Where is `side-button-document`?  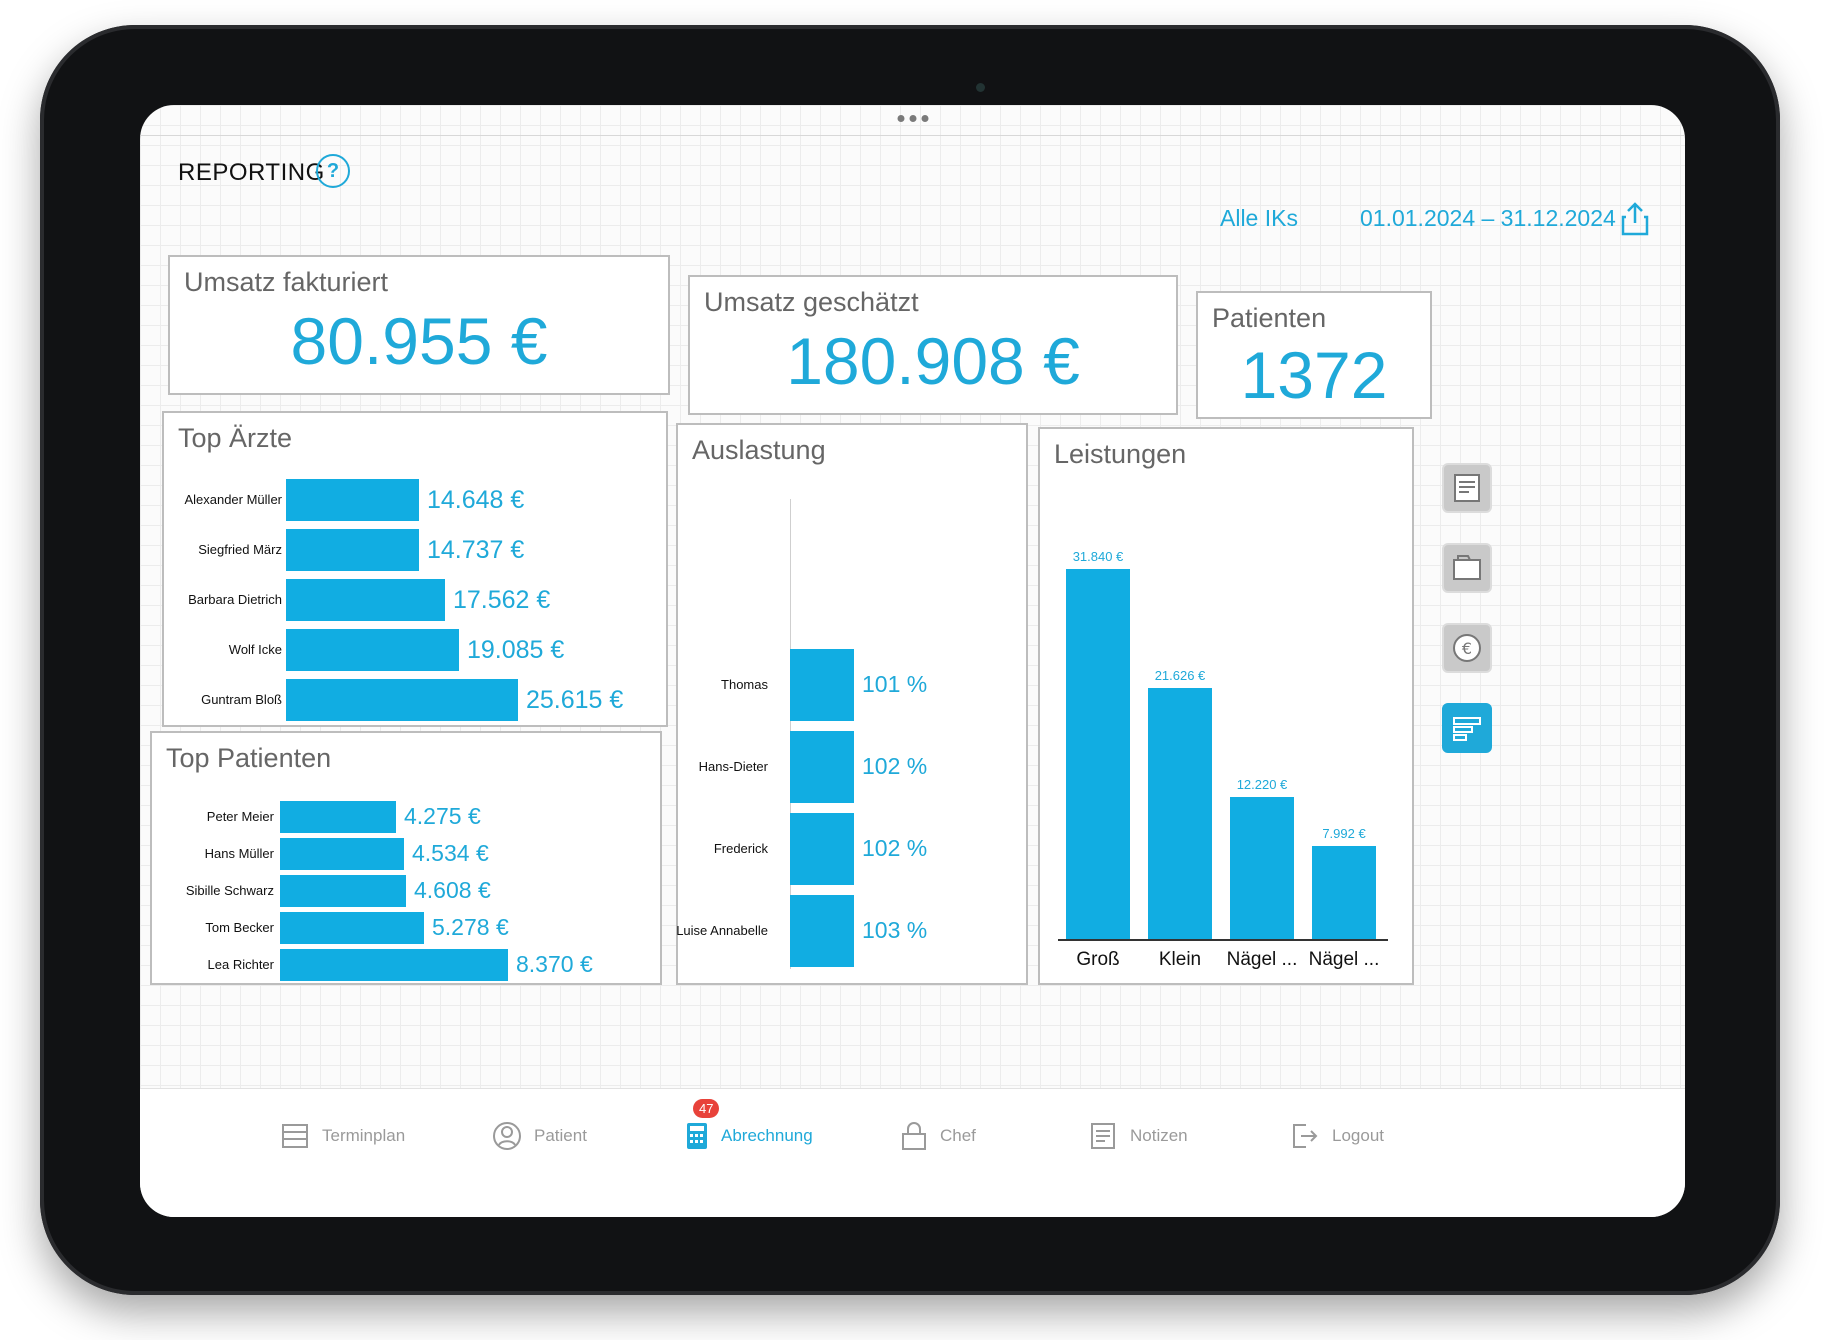
side-button-document is located at coordinates (1467, 488).